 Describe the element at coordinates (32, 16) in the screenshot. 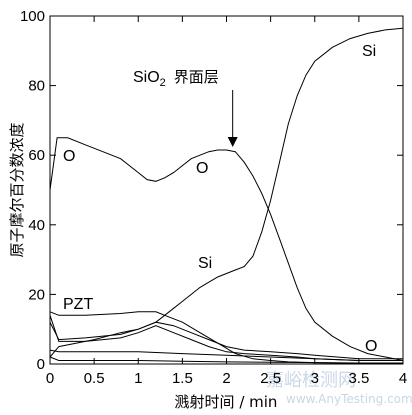

I see `y-tick-label: 100` at that location.